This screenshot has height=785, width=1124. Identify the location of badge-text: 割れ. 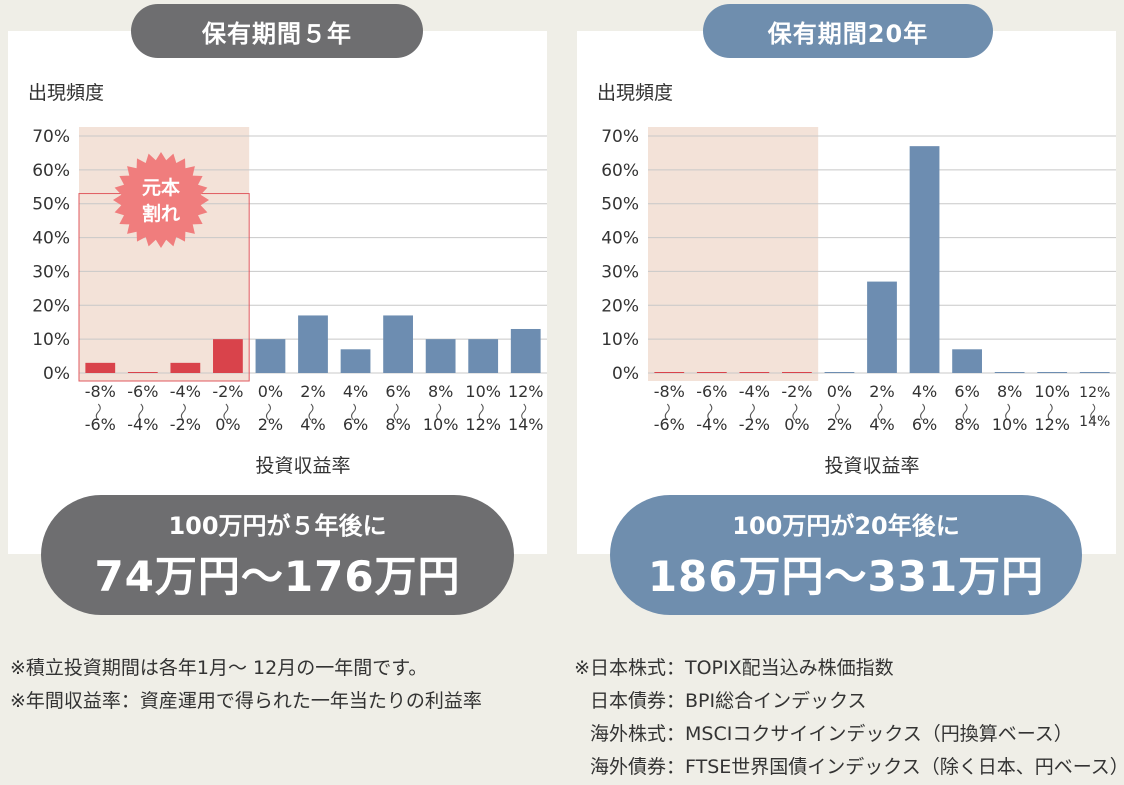
(161, 213).